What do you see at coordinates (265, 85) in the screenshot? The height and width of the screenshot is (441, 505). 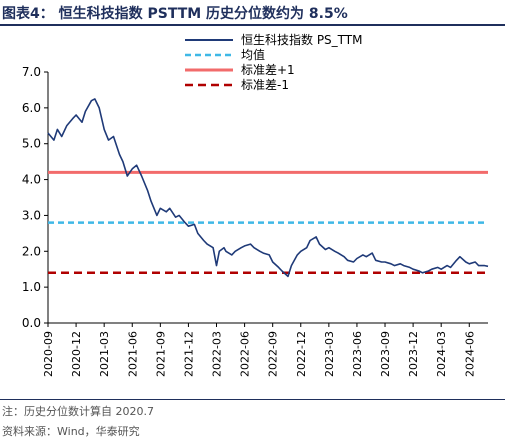 I see `legend-label: 标准差-1` at bounding box center [265, 85].